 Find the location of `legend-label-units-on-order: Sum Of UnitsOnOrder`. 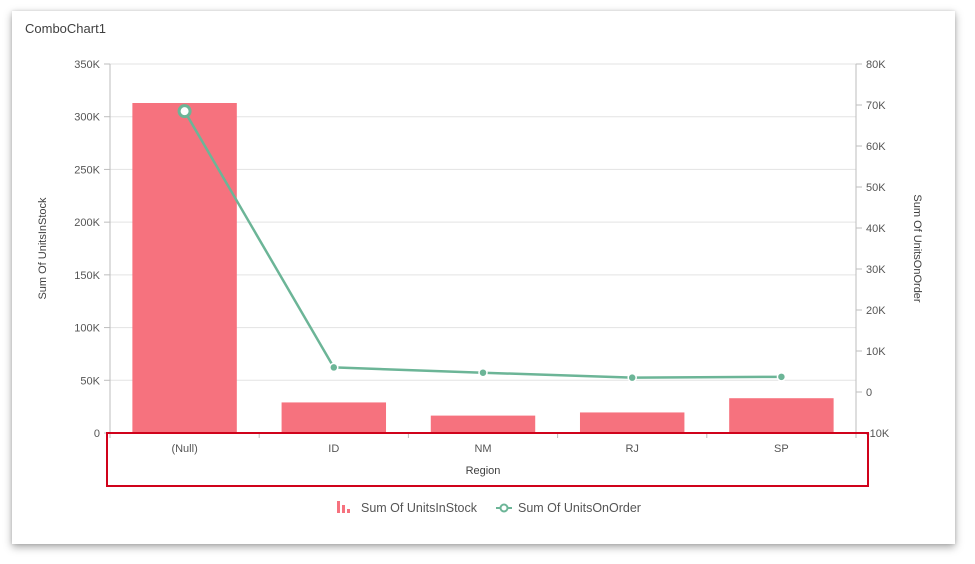

legend-label-units-on-order: Sum Of UnitsOnOrder is located at coordinates (579, 508).